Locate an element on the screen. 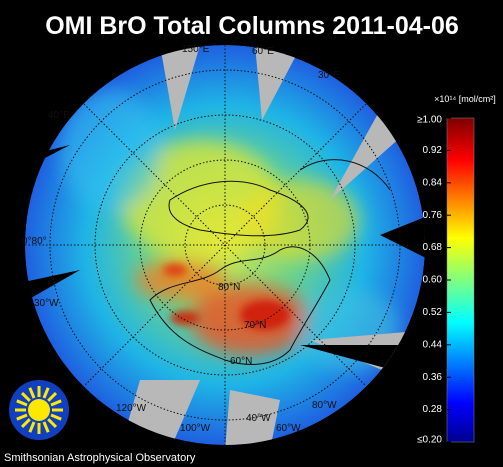  map-label: 70°N is located at coordinates (255, 325).